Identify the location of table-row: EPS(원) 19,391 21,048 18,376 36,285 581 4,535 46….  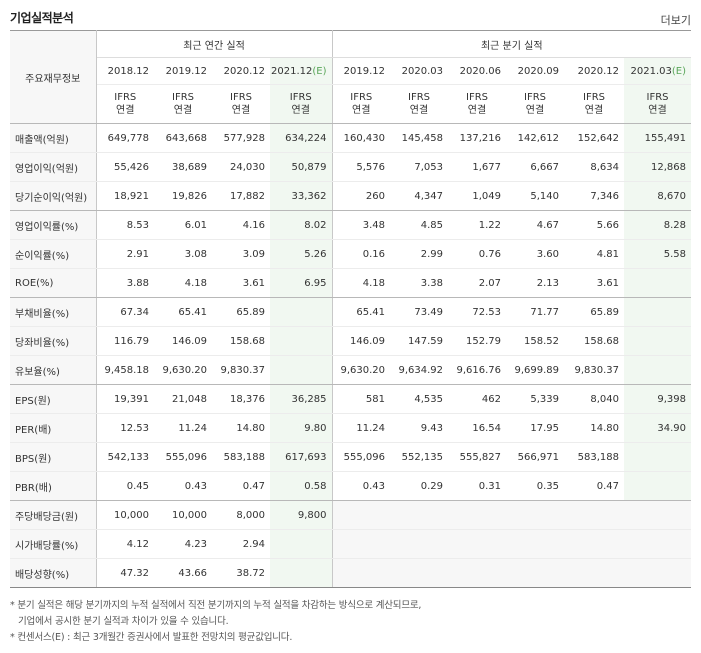
(350, 399).